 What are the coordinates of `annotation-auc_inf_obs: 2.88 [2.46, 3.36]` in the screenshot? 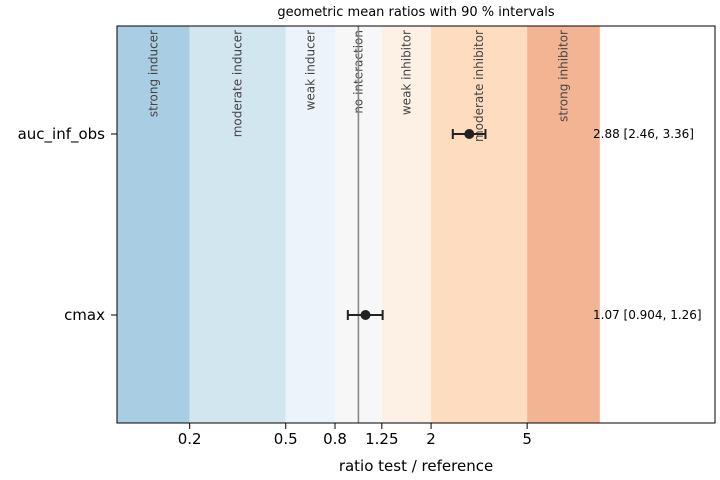 It's located at (643, 134).